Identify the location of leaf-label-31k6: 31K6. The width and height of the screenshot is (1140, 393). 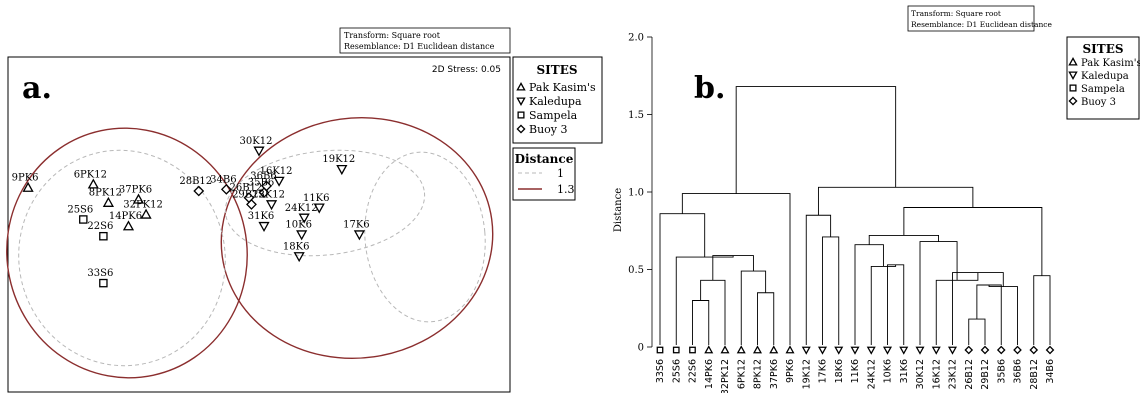
(904, 371).